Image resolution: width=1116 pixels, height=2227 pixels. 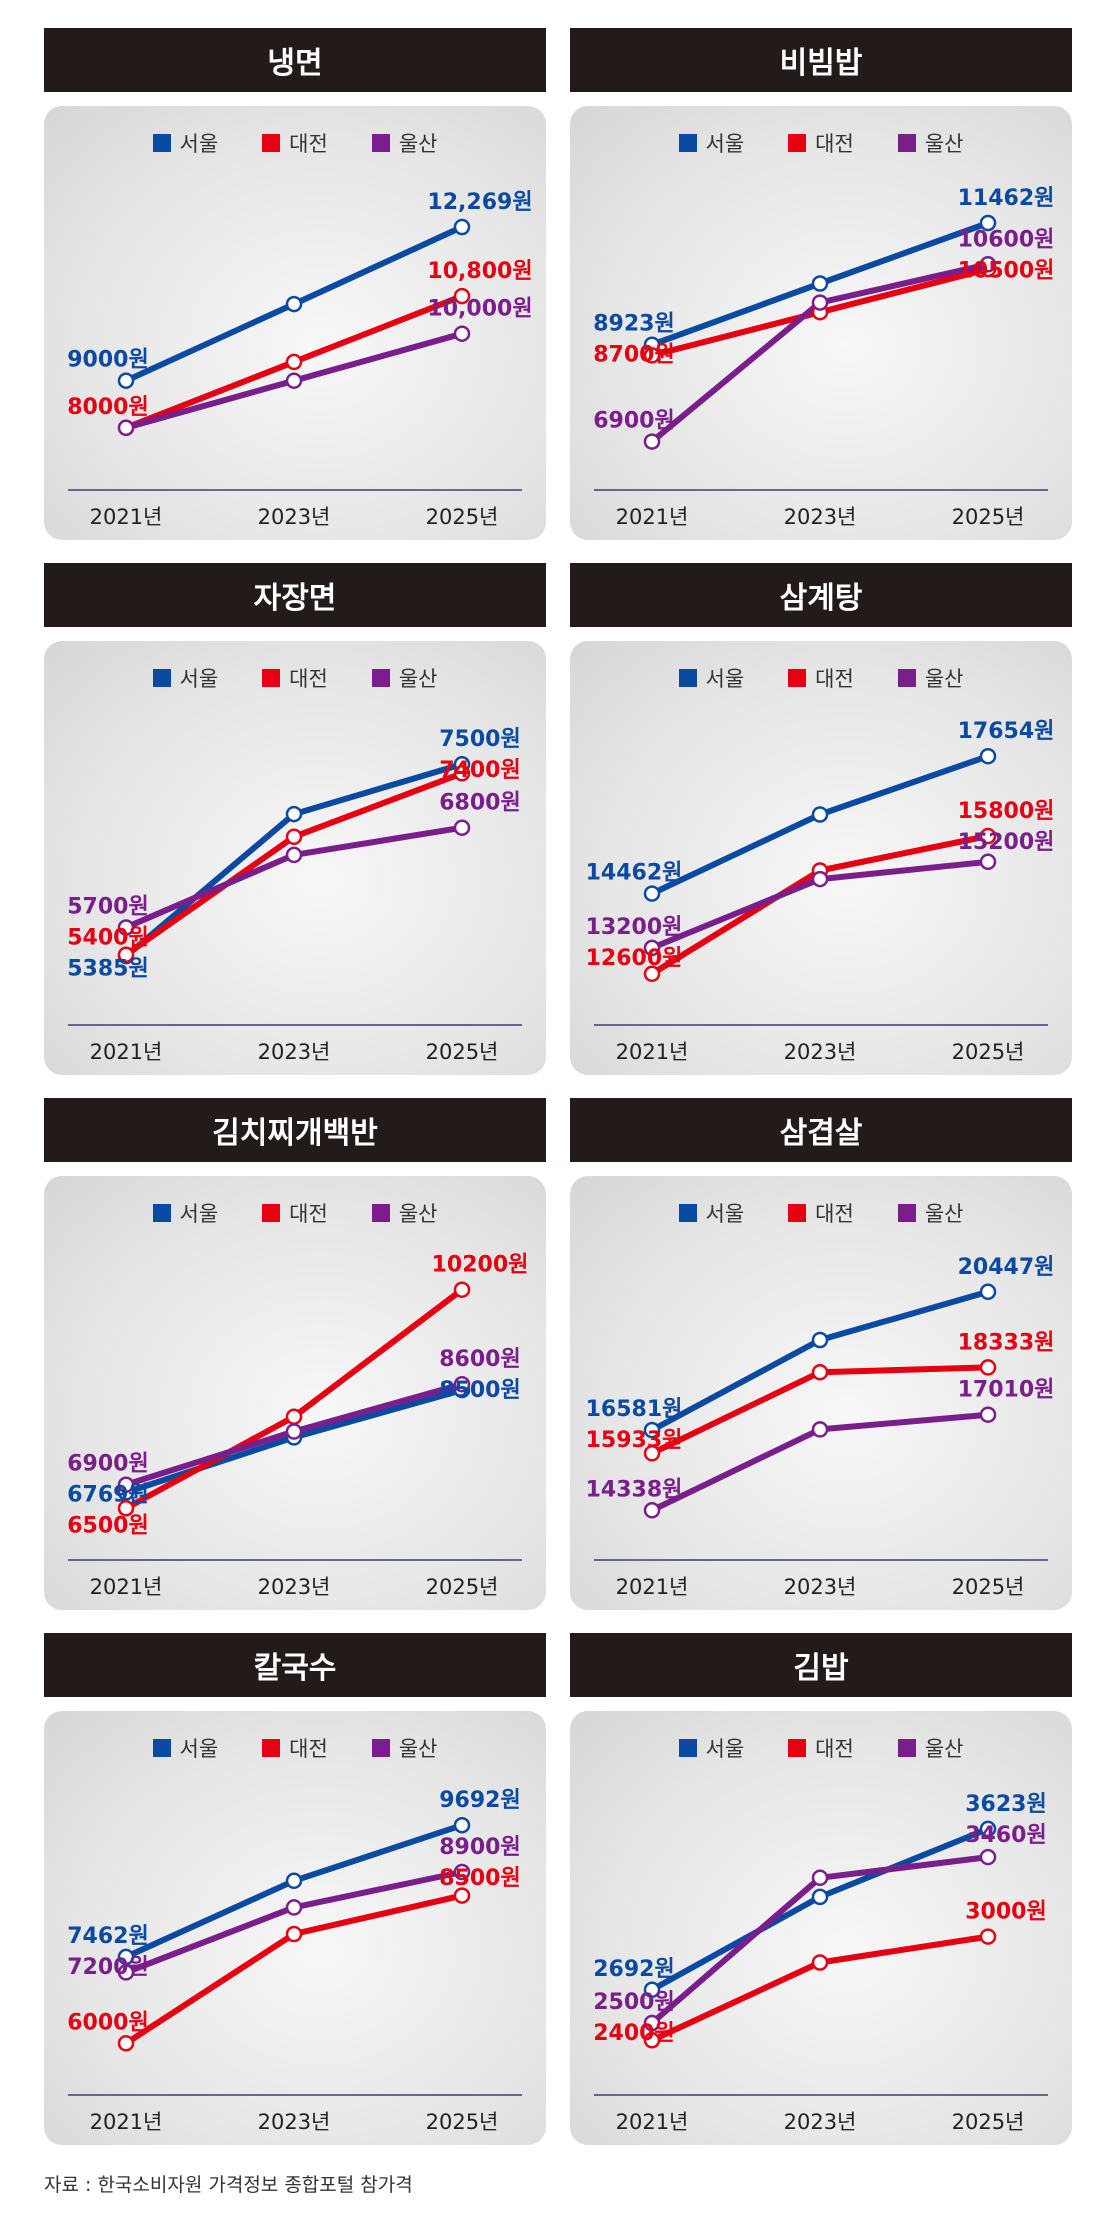 What do you see at coordinates (1005, 1835) in the screenshot?
I see `data-label: 3460원` at bounding box center [1005, 1835].